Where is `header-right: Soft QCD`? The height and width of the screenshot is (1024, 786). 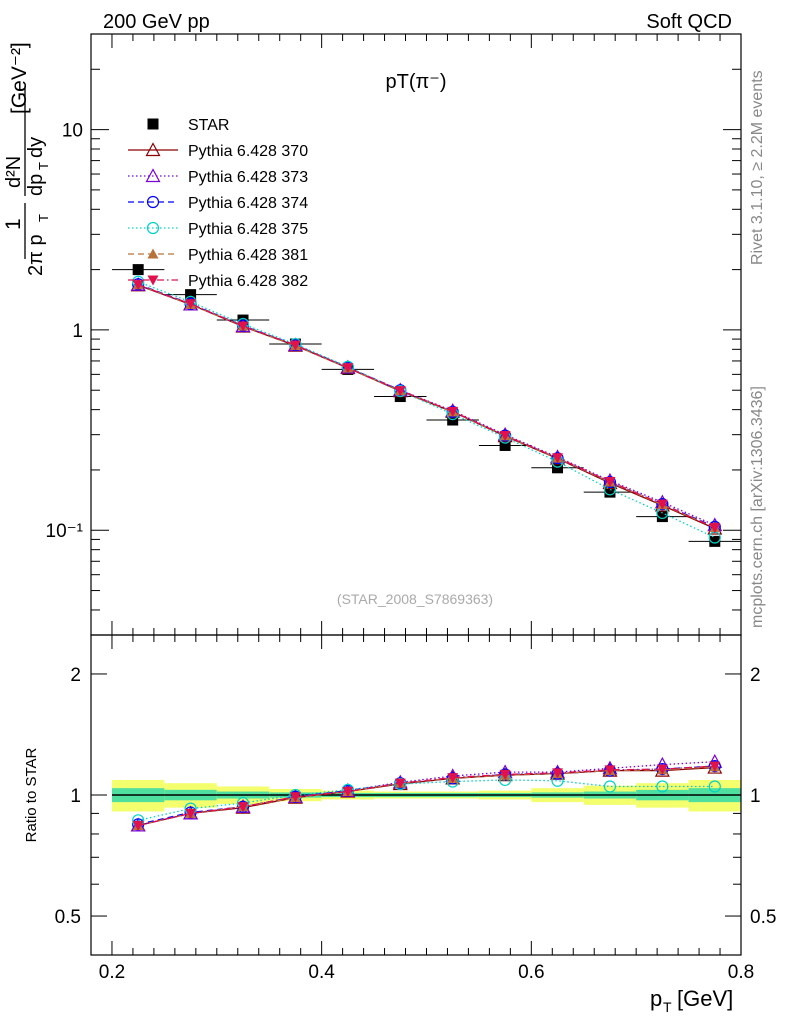
header-right: Soft QCD is located at coordinates (689, 22).